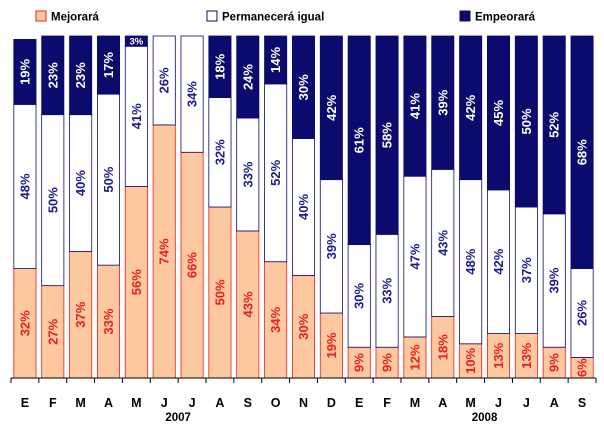 The height and width of the screenshot is (425, 604). What do you see at coordinates (359, 403) in the screenshot?
I see `x-tick-label: E` at bounding box center [359, 403].